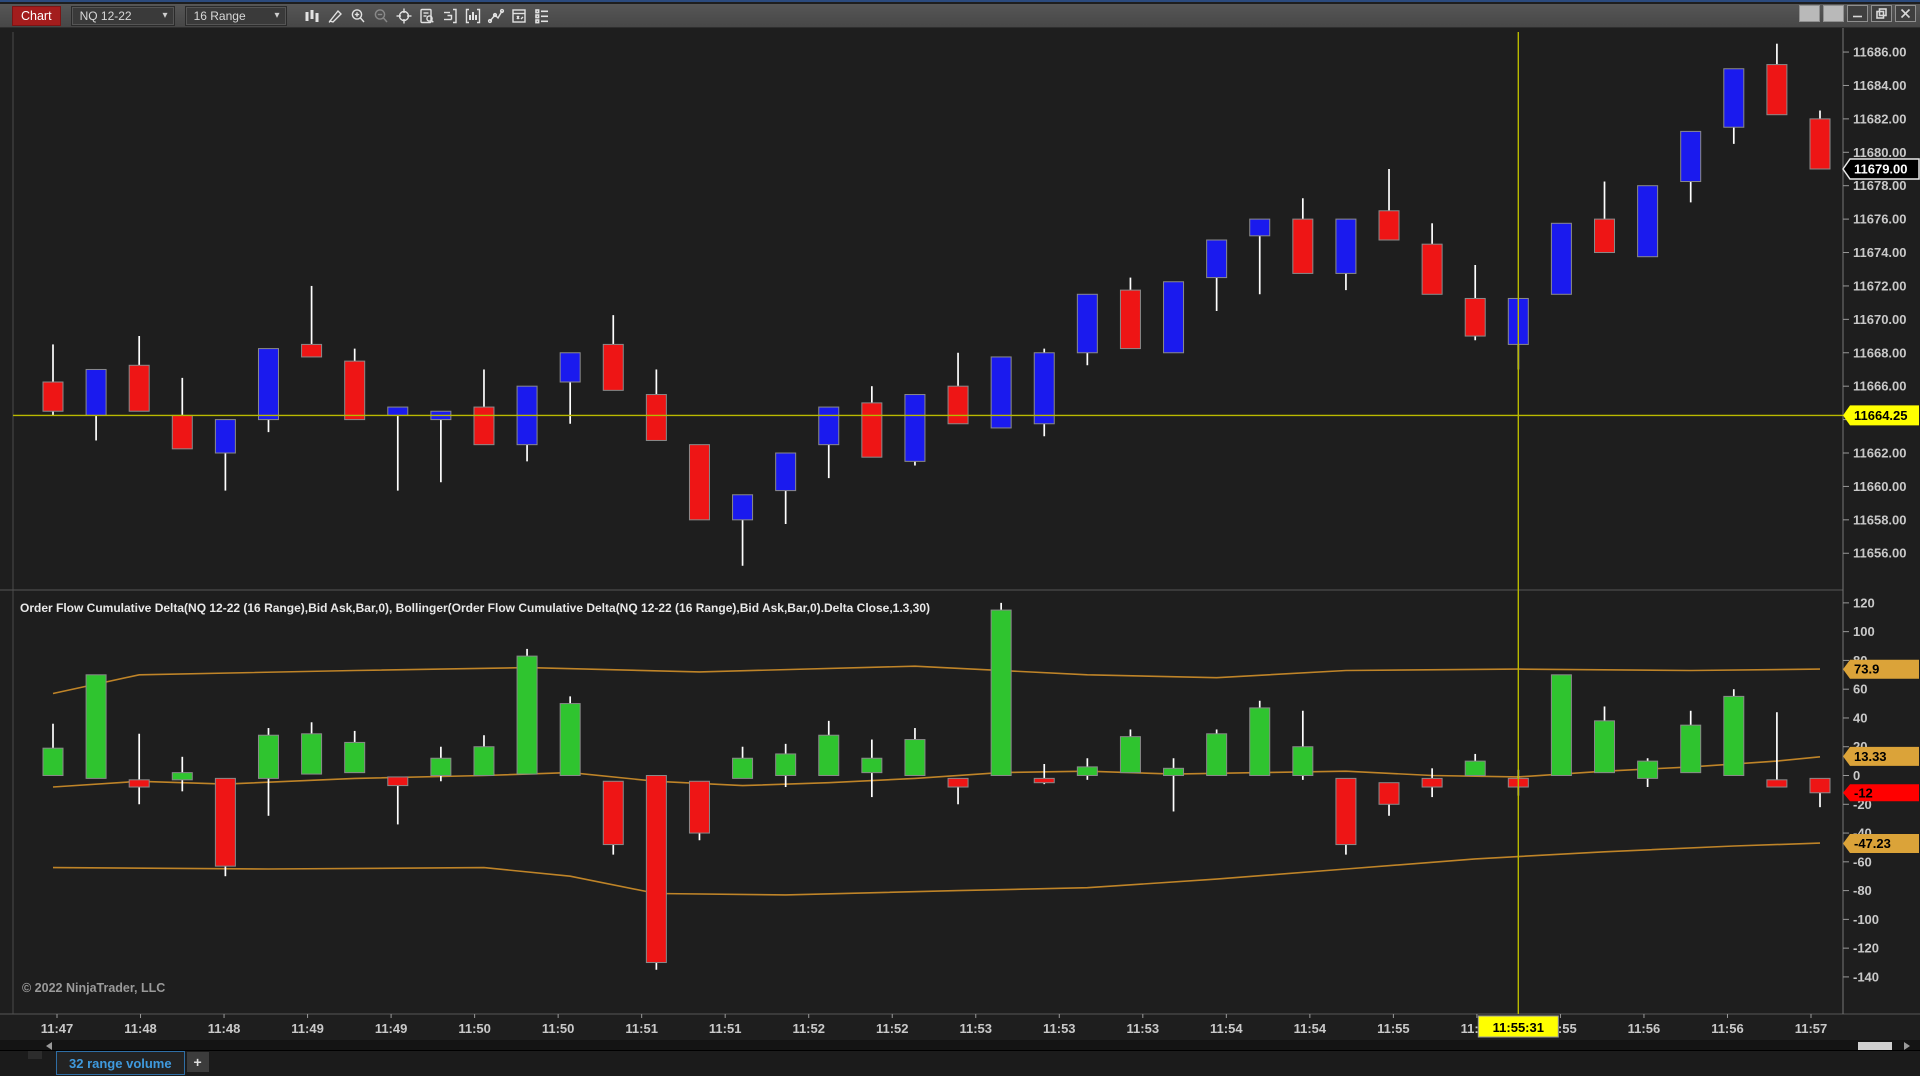 Image resolution: width=1920 pixels, height=1076 pixels. Describe the element at coordinates (197, 1062) in the screenshot. I see `add-tab-button: +` at that location.